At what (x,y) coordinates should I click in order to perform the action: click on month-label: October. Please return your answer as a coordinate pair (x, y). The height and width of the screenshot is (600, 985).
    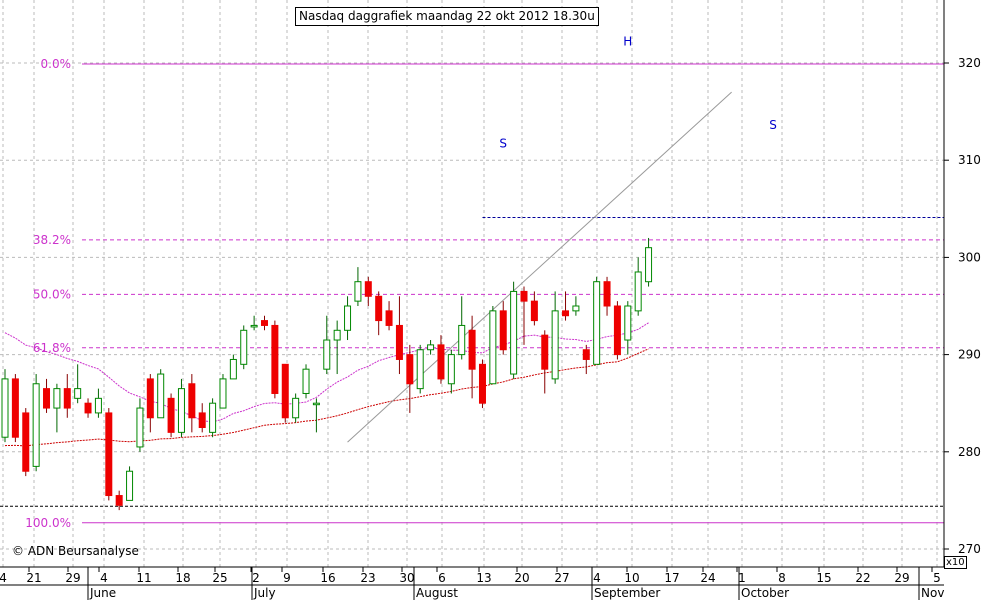
    Looking at the image, I should click on (765, 593).